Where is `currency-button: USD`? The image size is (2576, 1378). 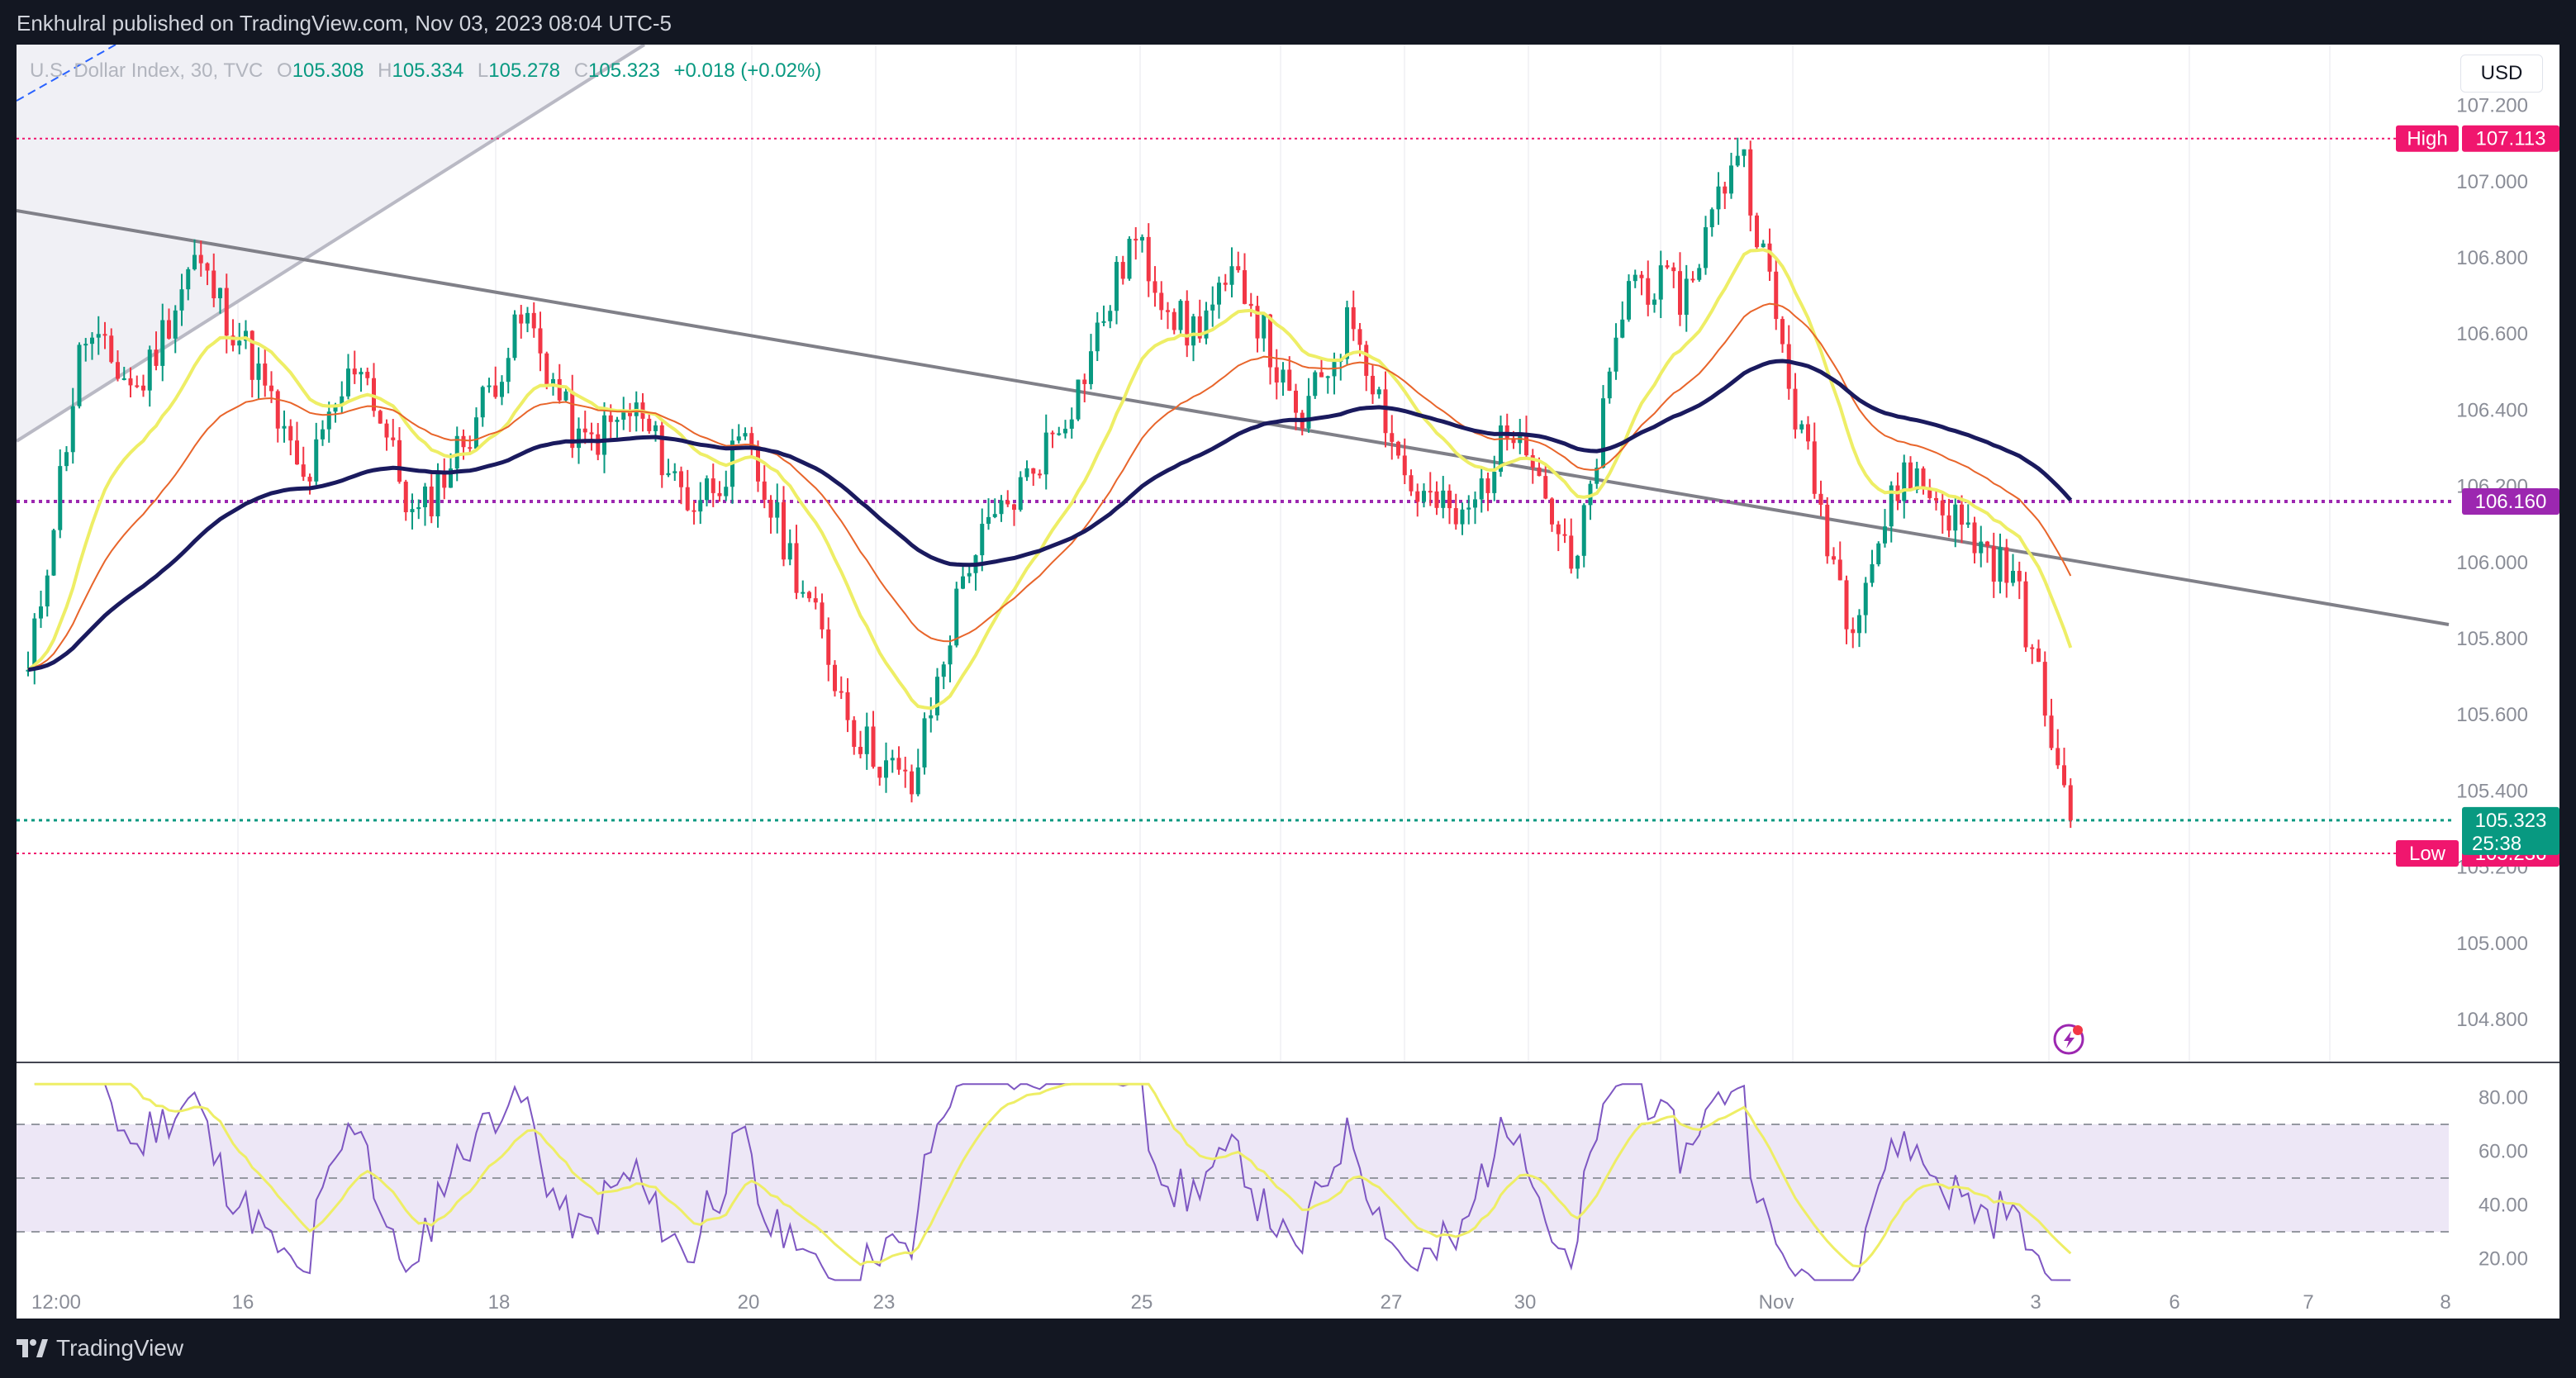 currency-button: USD is located at coordinates (2501, 74).